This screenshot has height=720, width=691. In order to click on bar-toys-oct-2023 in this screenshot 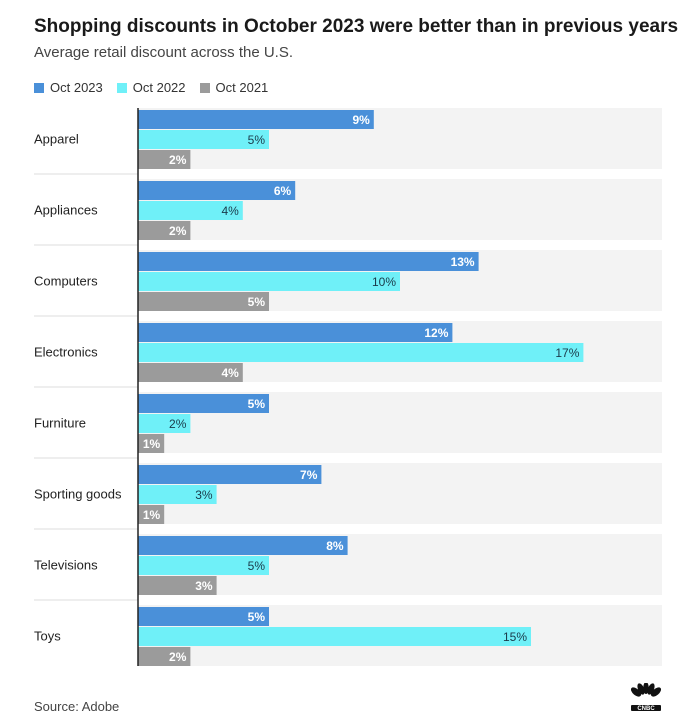, I will do `click(203, 616)`.